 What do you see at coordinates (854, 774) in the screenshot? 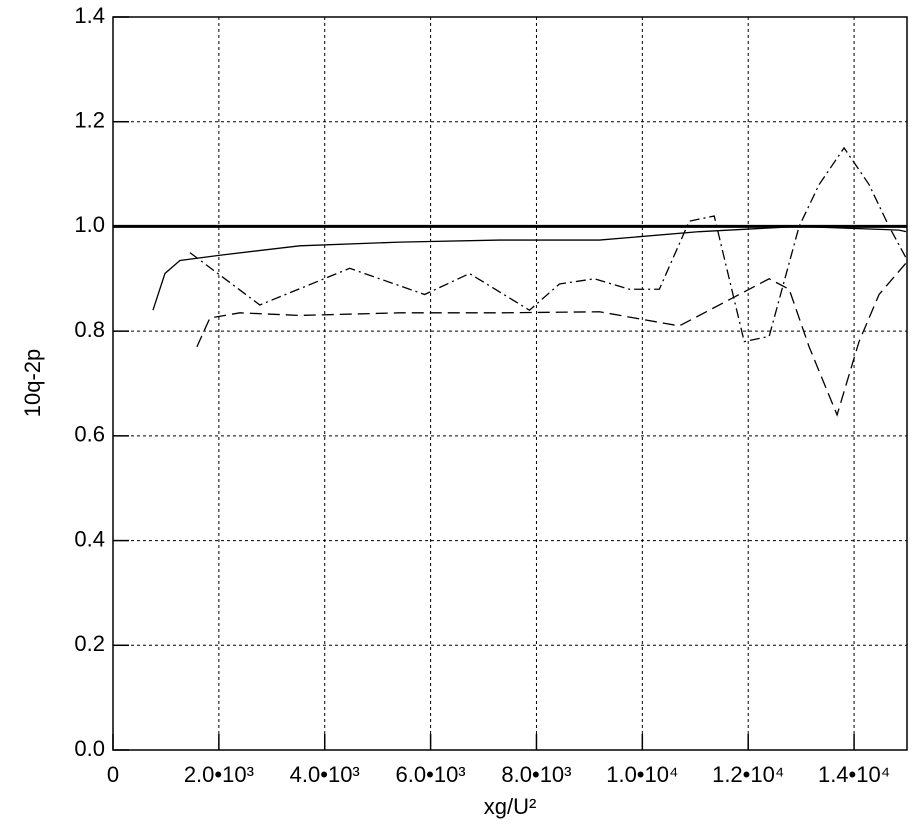
I see `x-tick-label: 1.4•10⁴` at bounding box center [854, 774].